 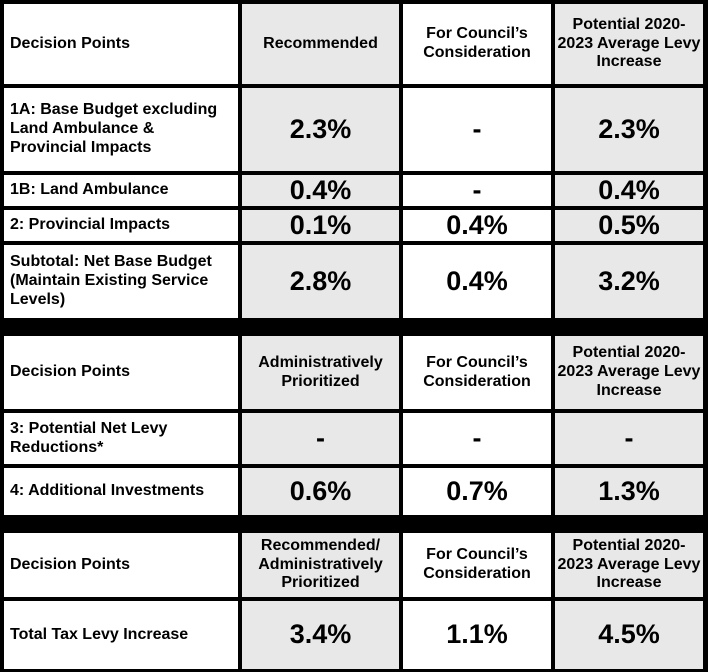 I want to click on row-subtotal-council: 0.4%, so click(x=477, y=281).